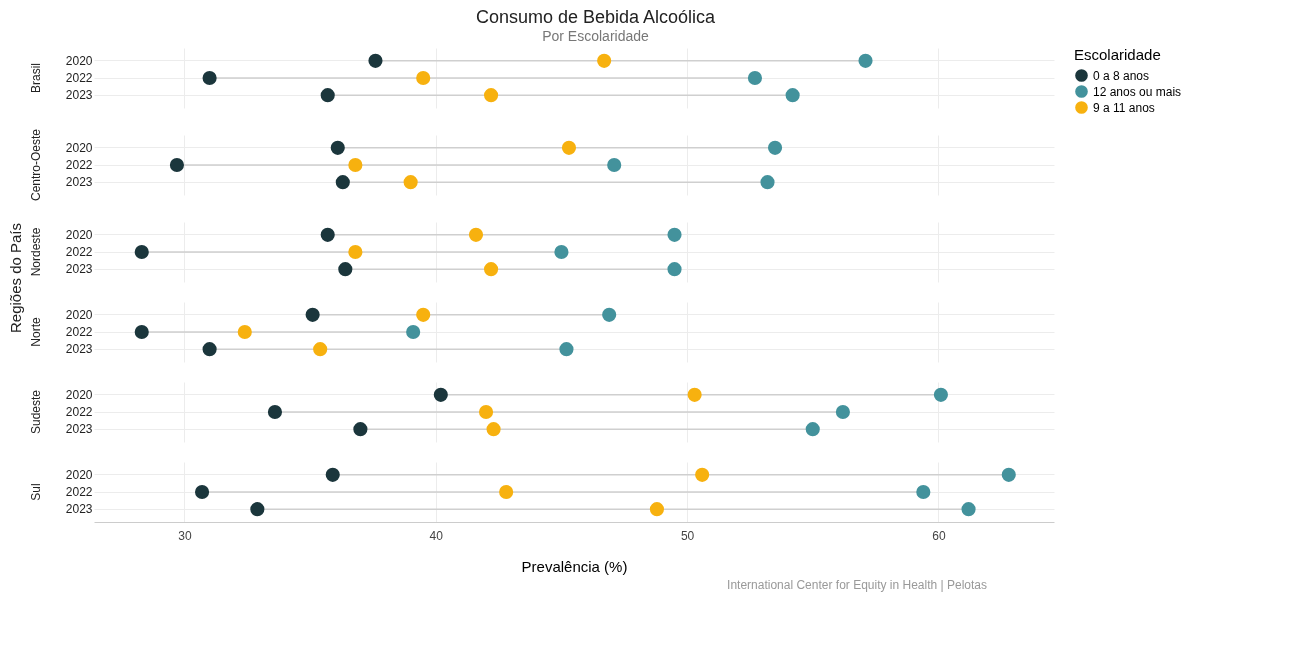  What do you see at coordinates (15, 278) in the screenshot?
I see `text: Regiões do País` at bounding box center [15, 278].